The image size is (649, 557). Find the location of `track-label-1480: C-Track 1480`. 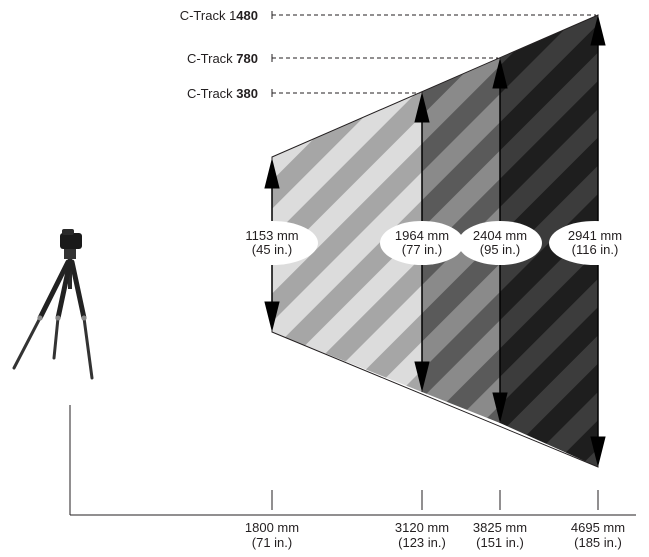

track-label-1480: C-Track 1480 is located at coordinates (219, 15).